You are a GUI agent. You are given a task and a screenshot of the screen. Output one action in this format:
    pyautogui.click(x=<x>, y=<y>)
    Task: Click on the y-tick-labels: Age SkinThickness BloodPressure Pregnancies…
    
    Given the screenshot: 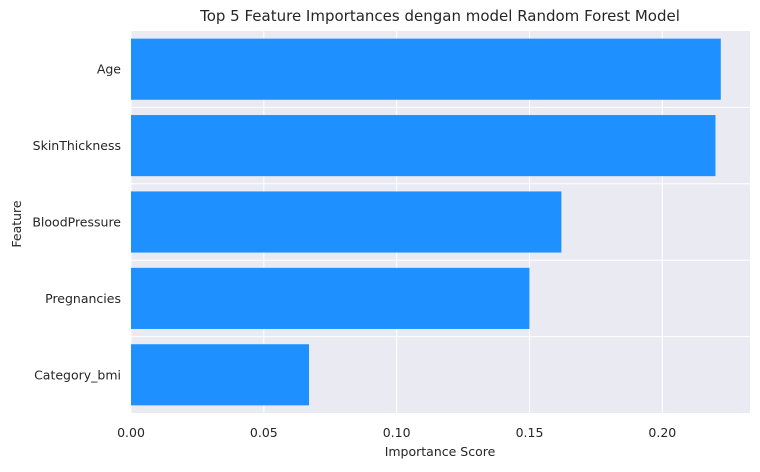 What is the action you would take?
    pyautogui.click(x=76, y=222)
    